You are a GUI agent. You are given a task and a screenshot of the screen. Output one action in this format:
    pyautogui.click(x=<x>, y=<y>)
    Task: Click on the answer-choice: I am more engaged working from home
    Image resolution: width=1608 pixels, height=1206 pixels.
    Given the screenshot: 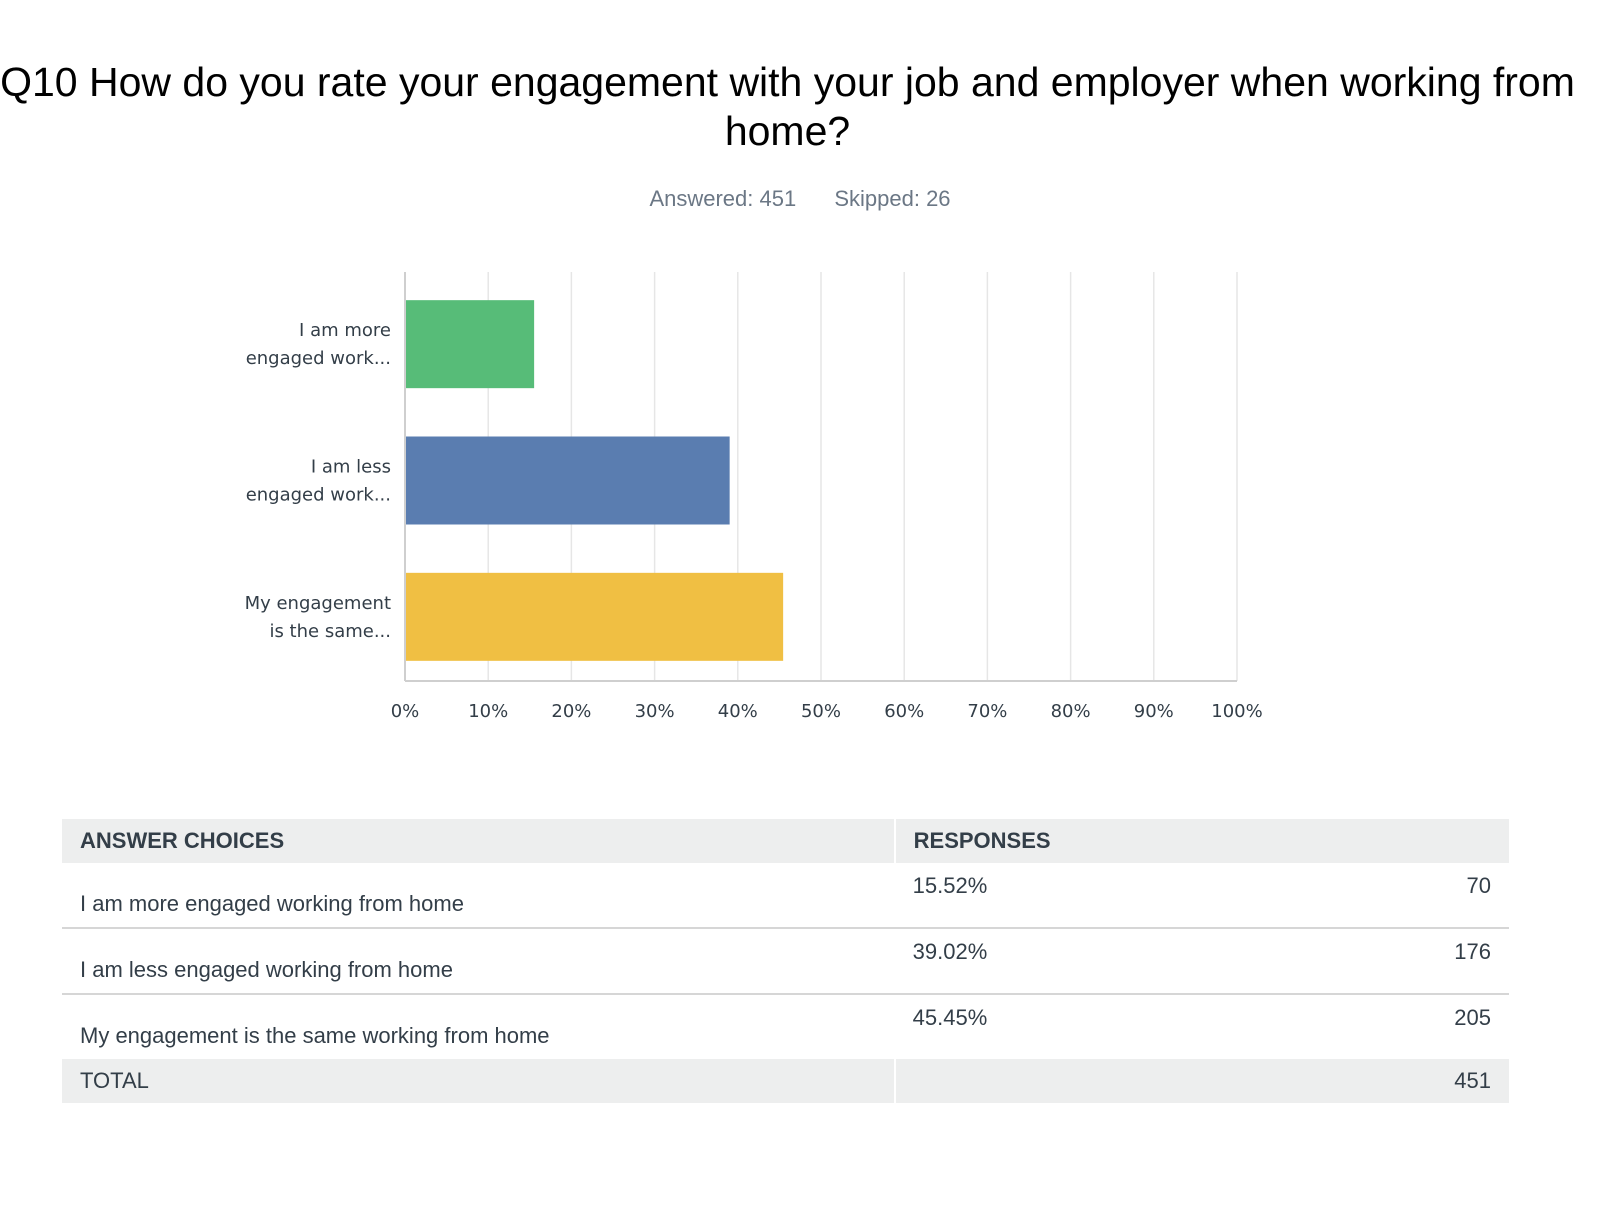 What is the action you would take?
    pyautogui.click(x=478, y=896)
    